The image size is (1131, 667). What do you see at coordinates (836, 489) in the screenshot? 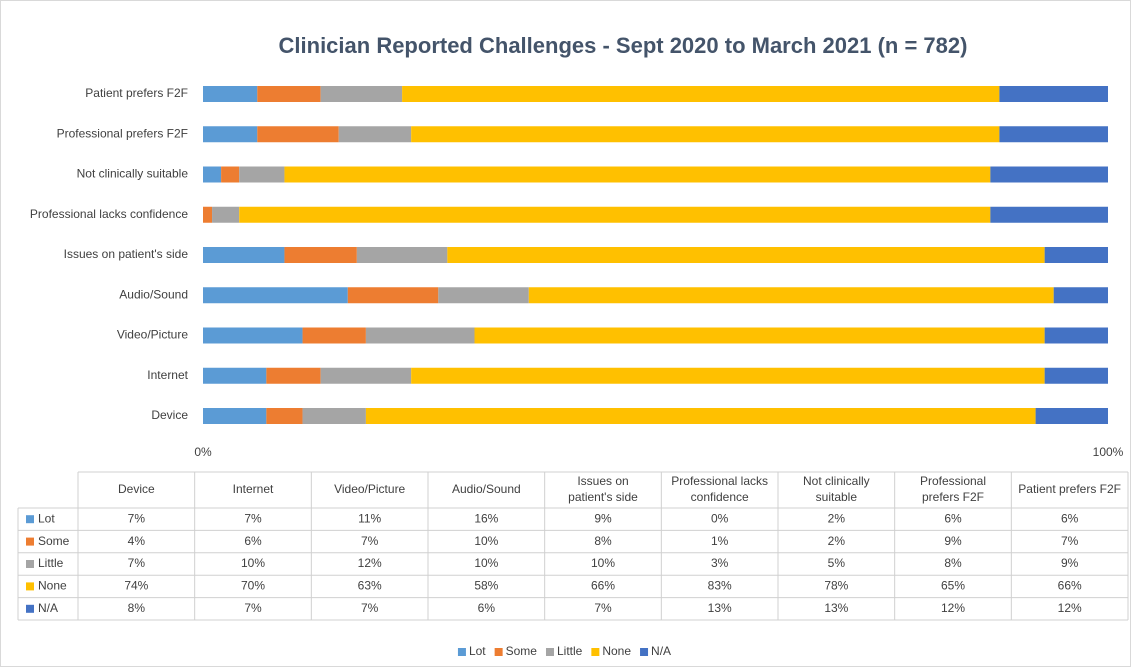
I see `table-header: Not clinically suitable` at bounding box center [836, 489].